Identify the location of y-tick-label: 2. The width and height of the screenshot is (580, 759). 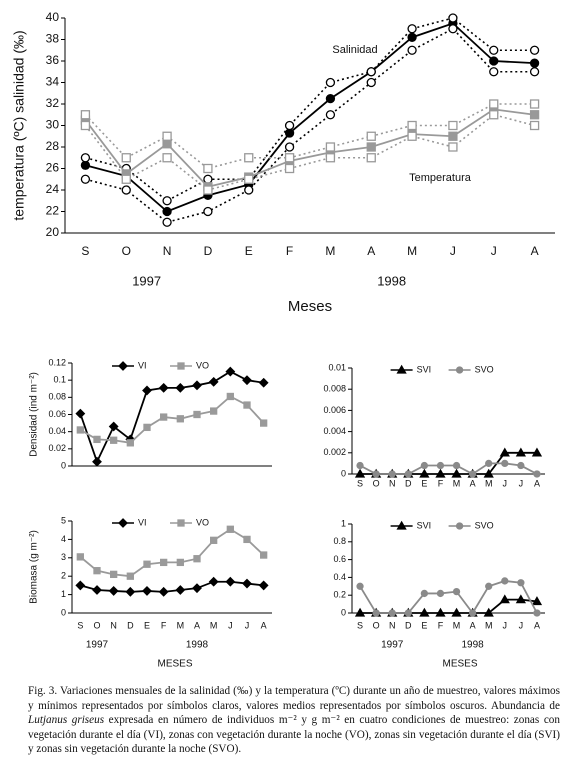
(63, 576).